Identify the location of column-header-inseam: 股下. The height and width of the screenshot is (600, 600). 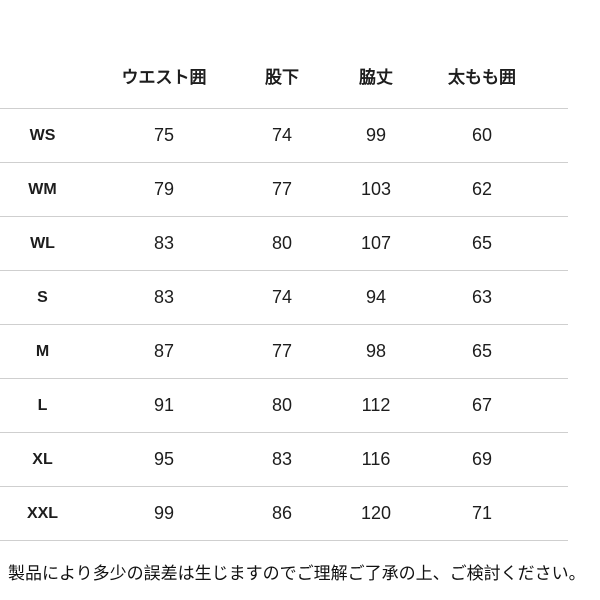
(282, 77).